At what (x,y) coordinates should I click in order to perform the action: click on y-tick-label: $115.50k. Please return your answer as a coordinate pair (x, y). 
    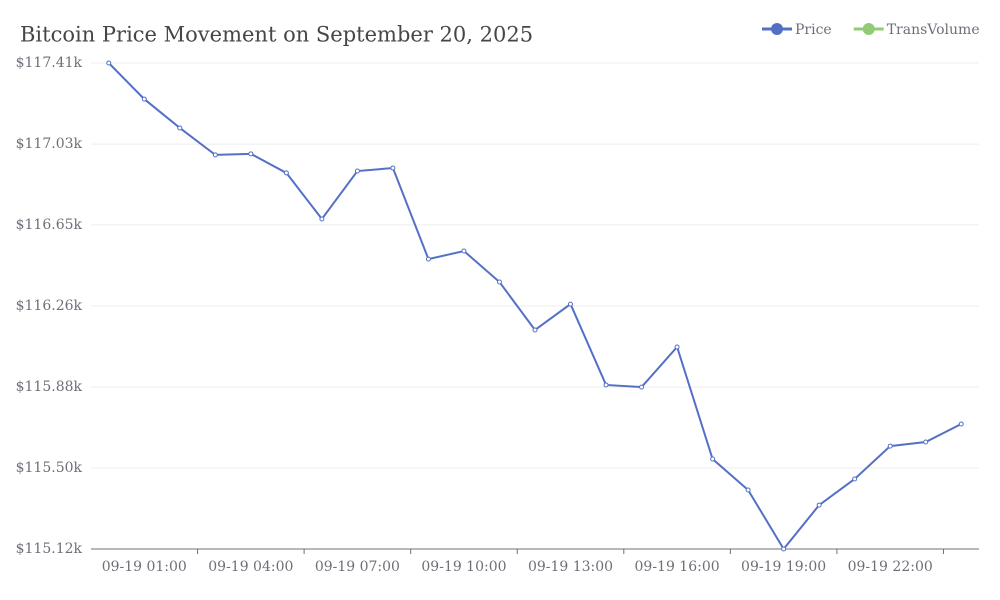
    Looking at the image, I should click on (49, 468).